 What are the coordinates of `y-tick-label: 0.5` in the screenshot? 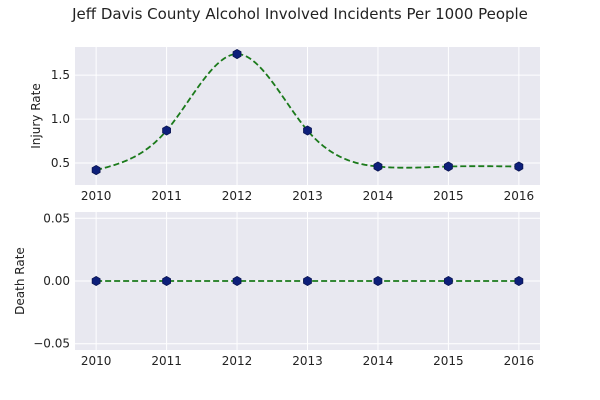 It's located at (60, 163).